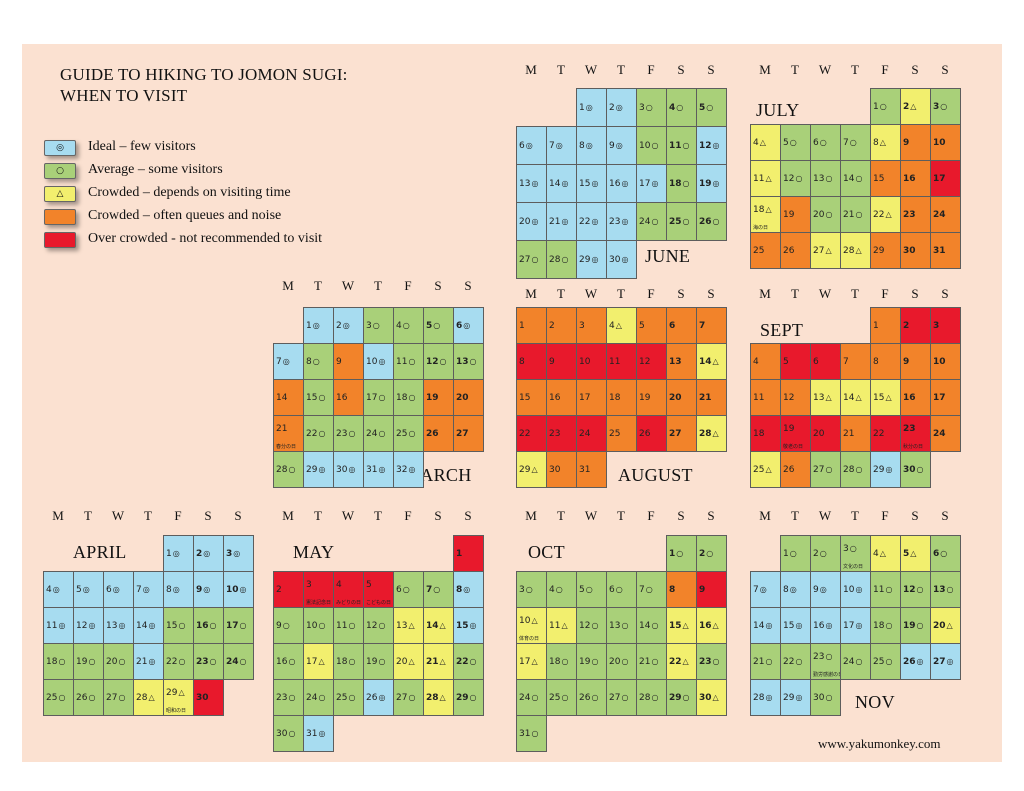 This screenshot has width=1024, height=791. Describe the element at coordinates (909, 428) in the screenshot. I see `day-number: 23` at that location.